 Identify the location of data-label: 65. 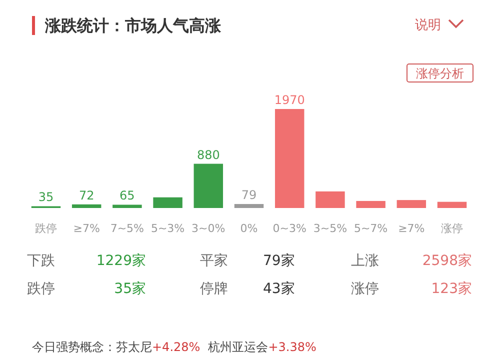
(127, 195).